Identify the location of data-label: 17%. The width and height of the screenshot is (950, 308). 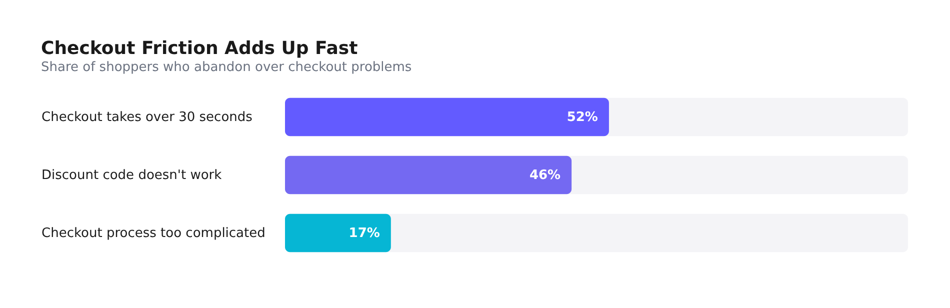
(364, 233).